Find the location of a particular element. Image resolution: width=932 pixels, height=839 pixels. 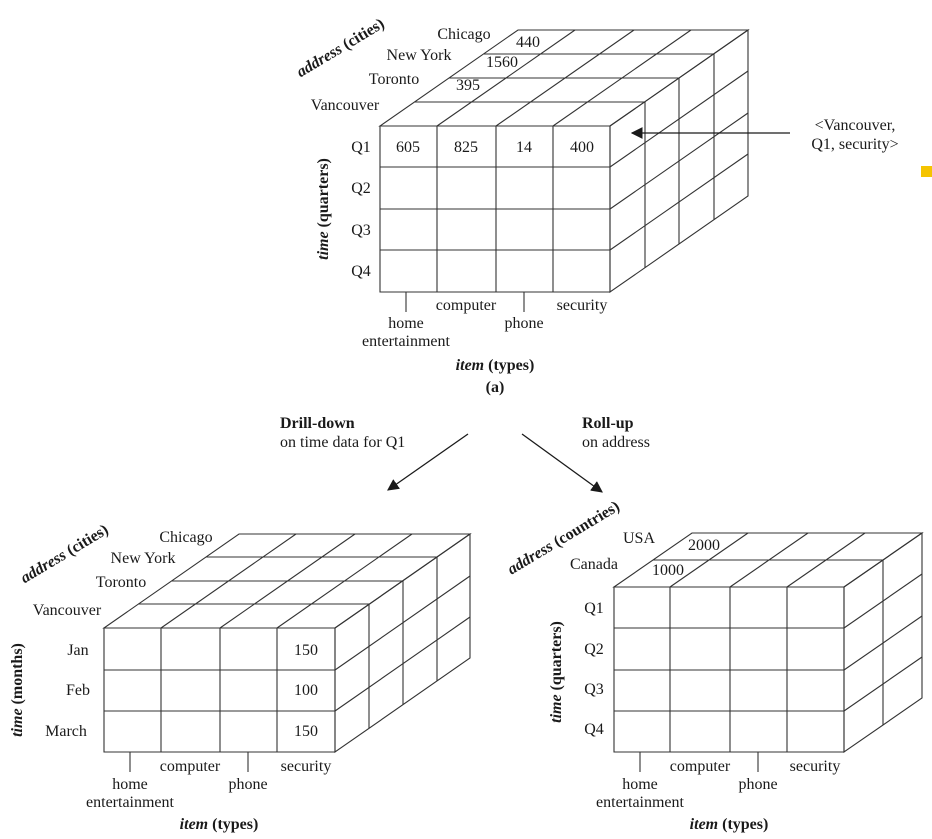

cube-a-value-chicago: 440 is located at coordinates (528, 42).